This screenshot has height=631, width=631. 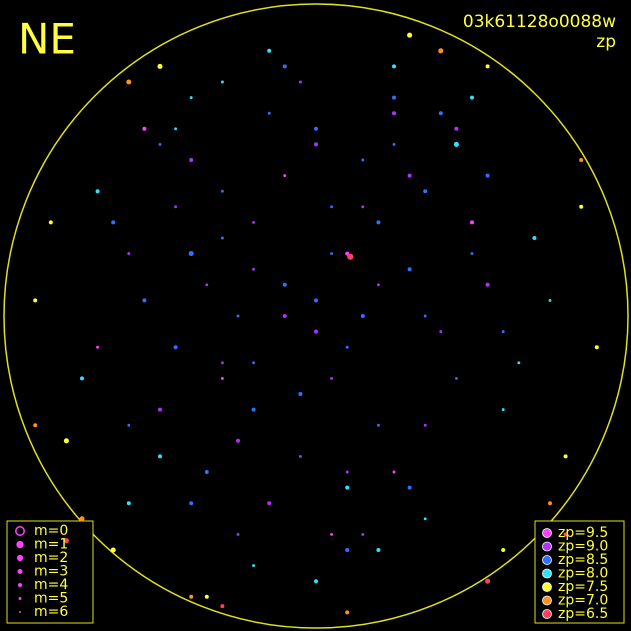 I want to click on legend-label: zp=8.5, so click(x=583, y=560).